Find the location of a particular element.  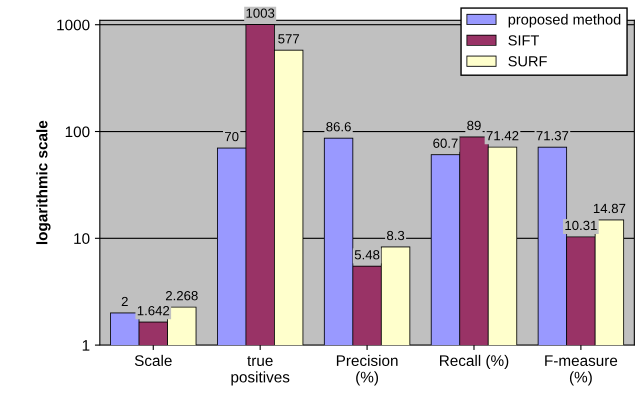

x-tick-label: F-measure (%) is located at coordinates (581, 370).